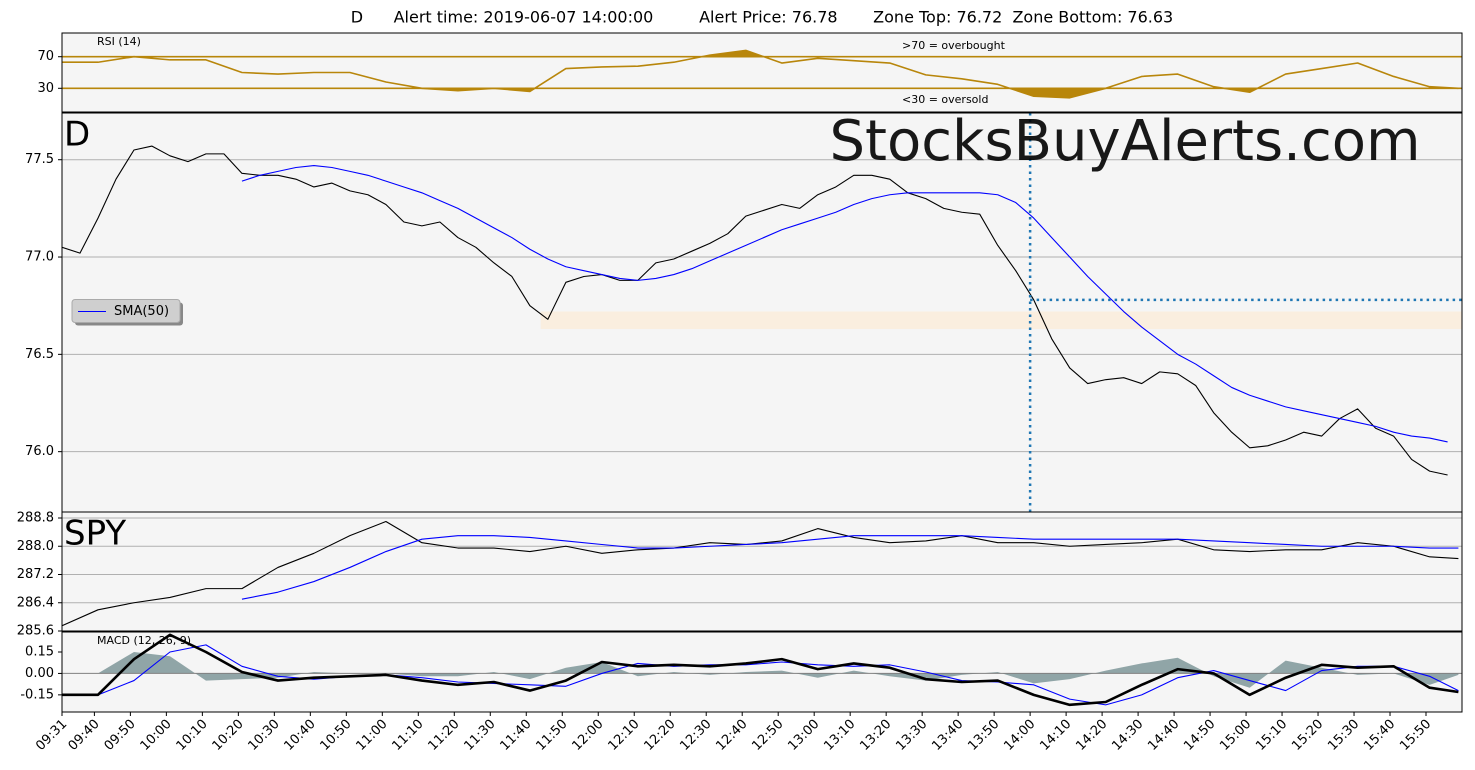  I want to click on x-tick-label: 14:20, so click(1091, 735).